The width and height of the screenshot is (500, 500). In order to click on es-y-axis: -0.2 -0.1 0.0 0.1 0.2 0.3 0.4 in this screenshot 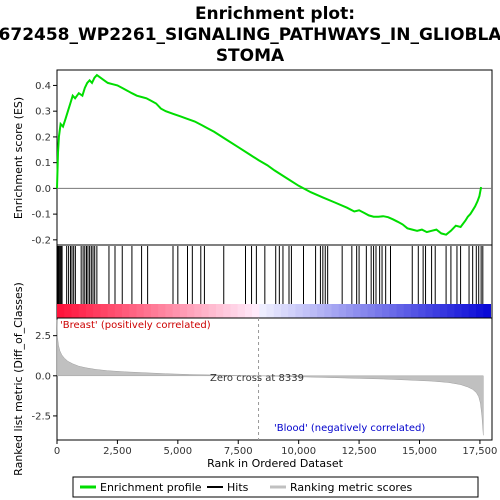, I will do `click(44, 163)`.